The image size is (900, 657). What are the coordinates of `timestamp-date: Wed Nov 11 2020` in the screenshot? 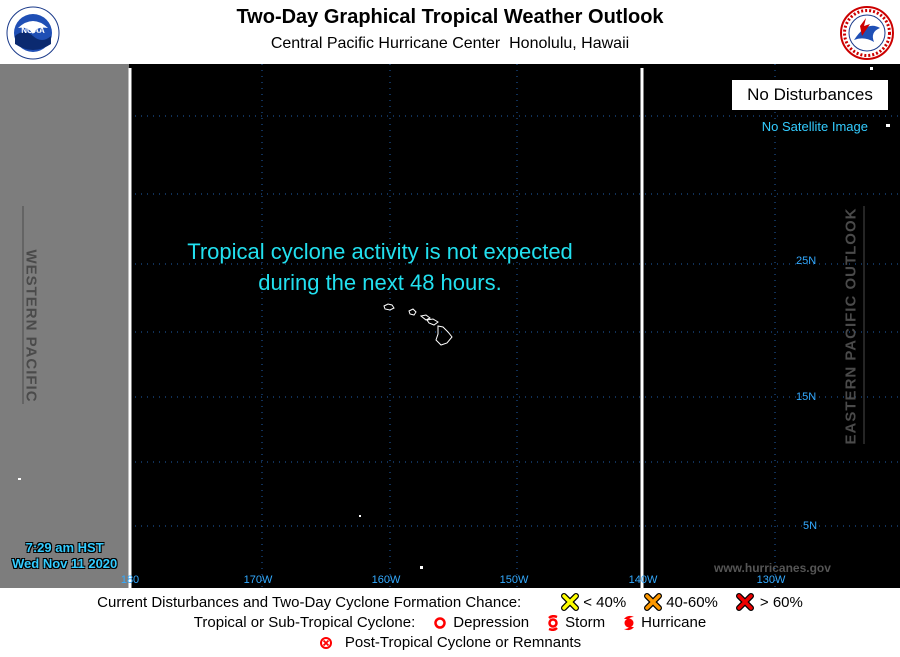 It's located at (65, 563).